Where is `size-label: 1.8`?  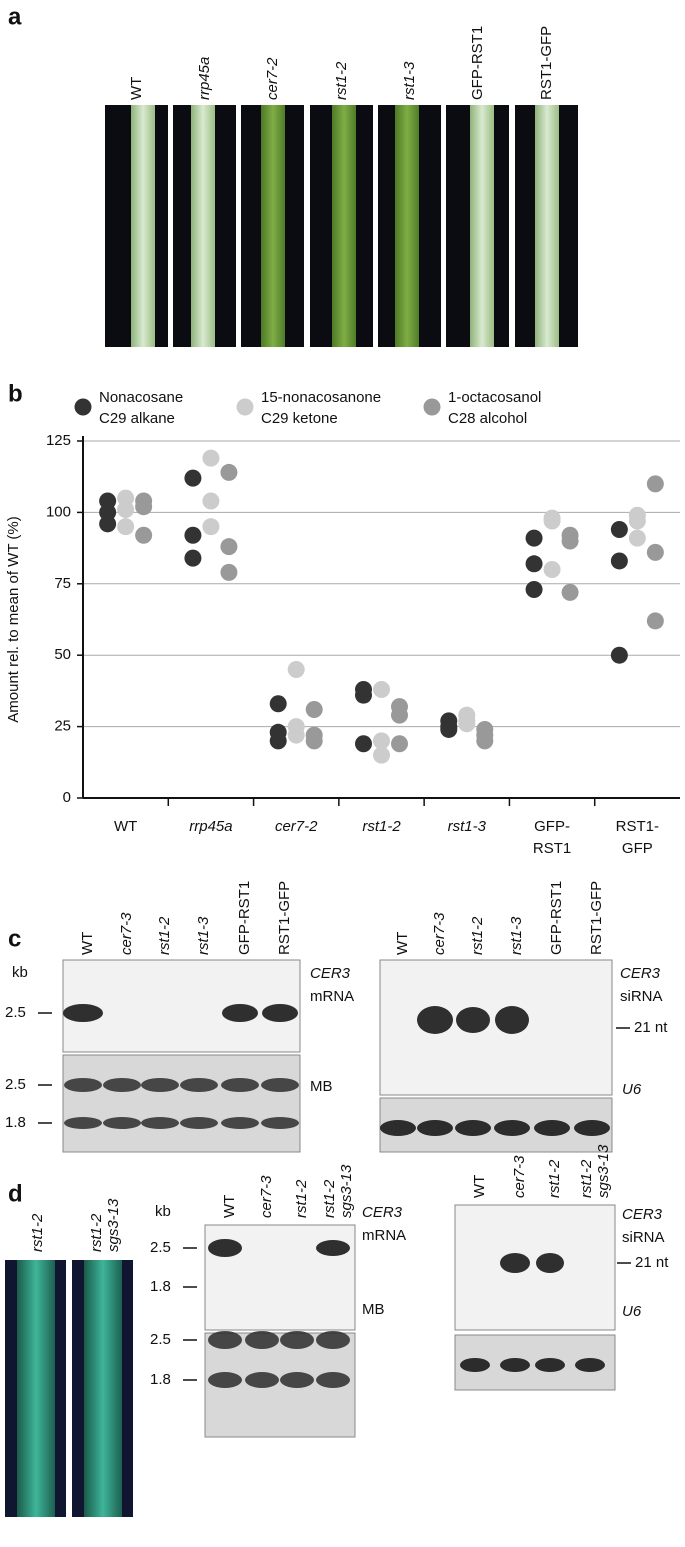 size-label: 1.8 is located at coordinates (160, 1379).